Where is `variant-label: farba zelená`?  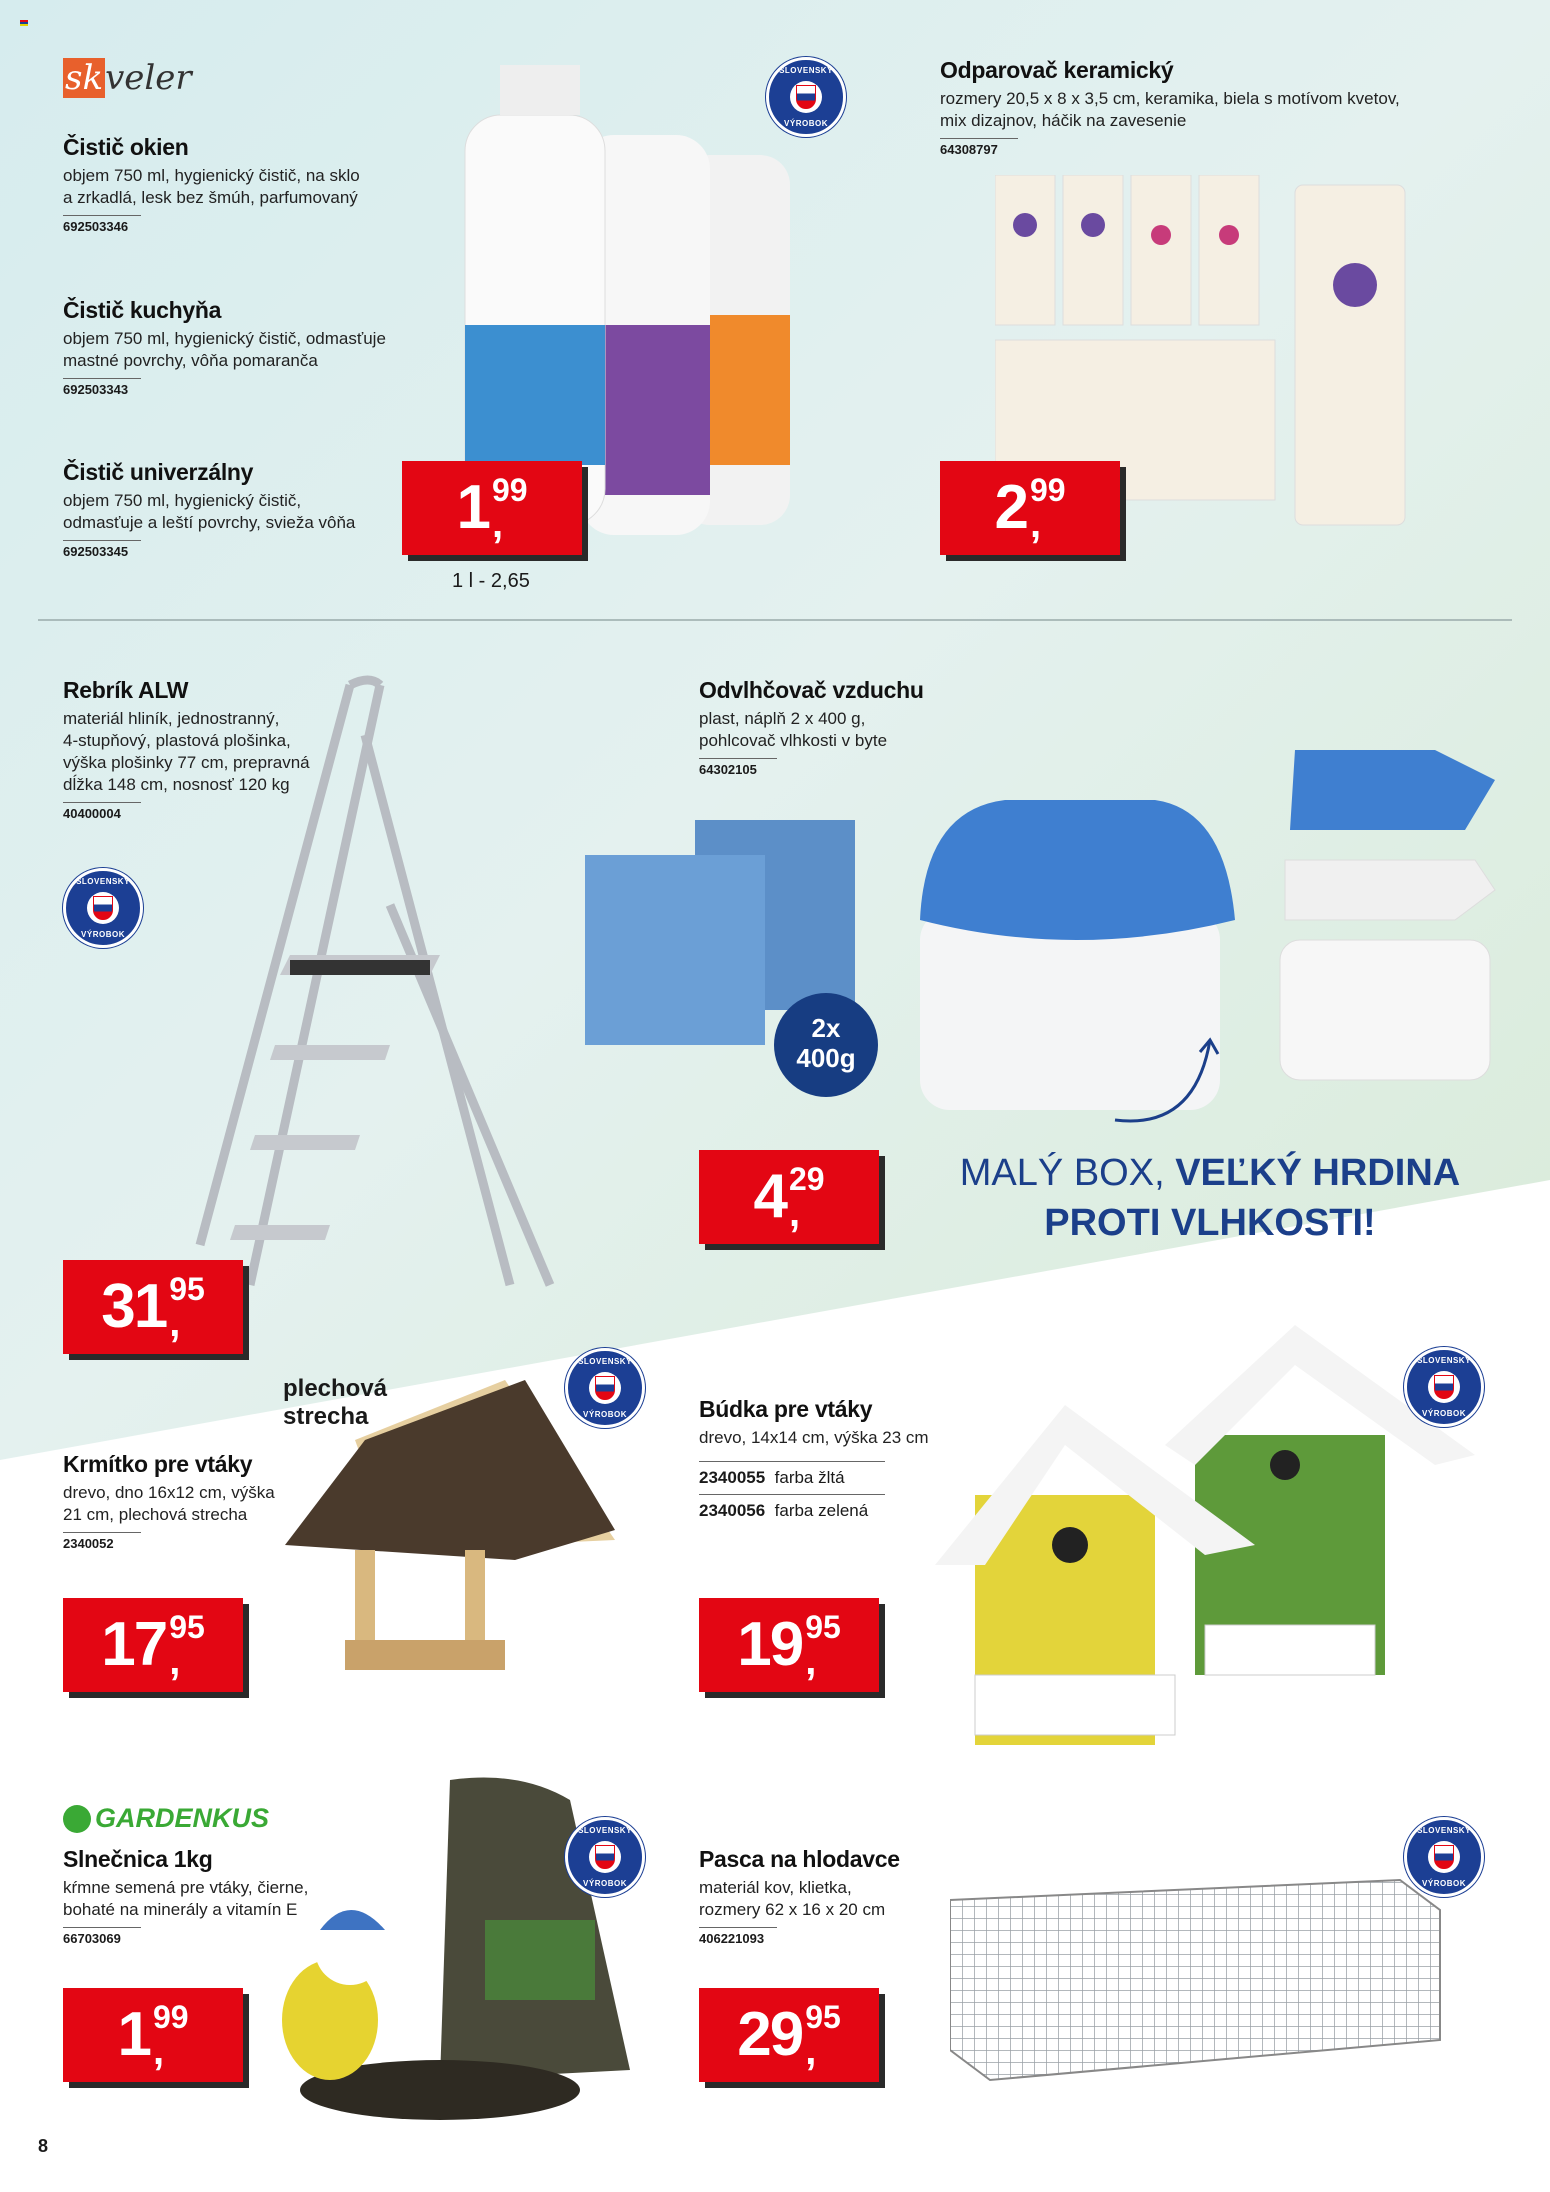
variant-label: farba zelená is located at coordinates (821, 1510).